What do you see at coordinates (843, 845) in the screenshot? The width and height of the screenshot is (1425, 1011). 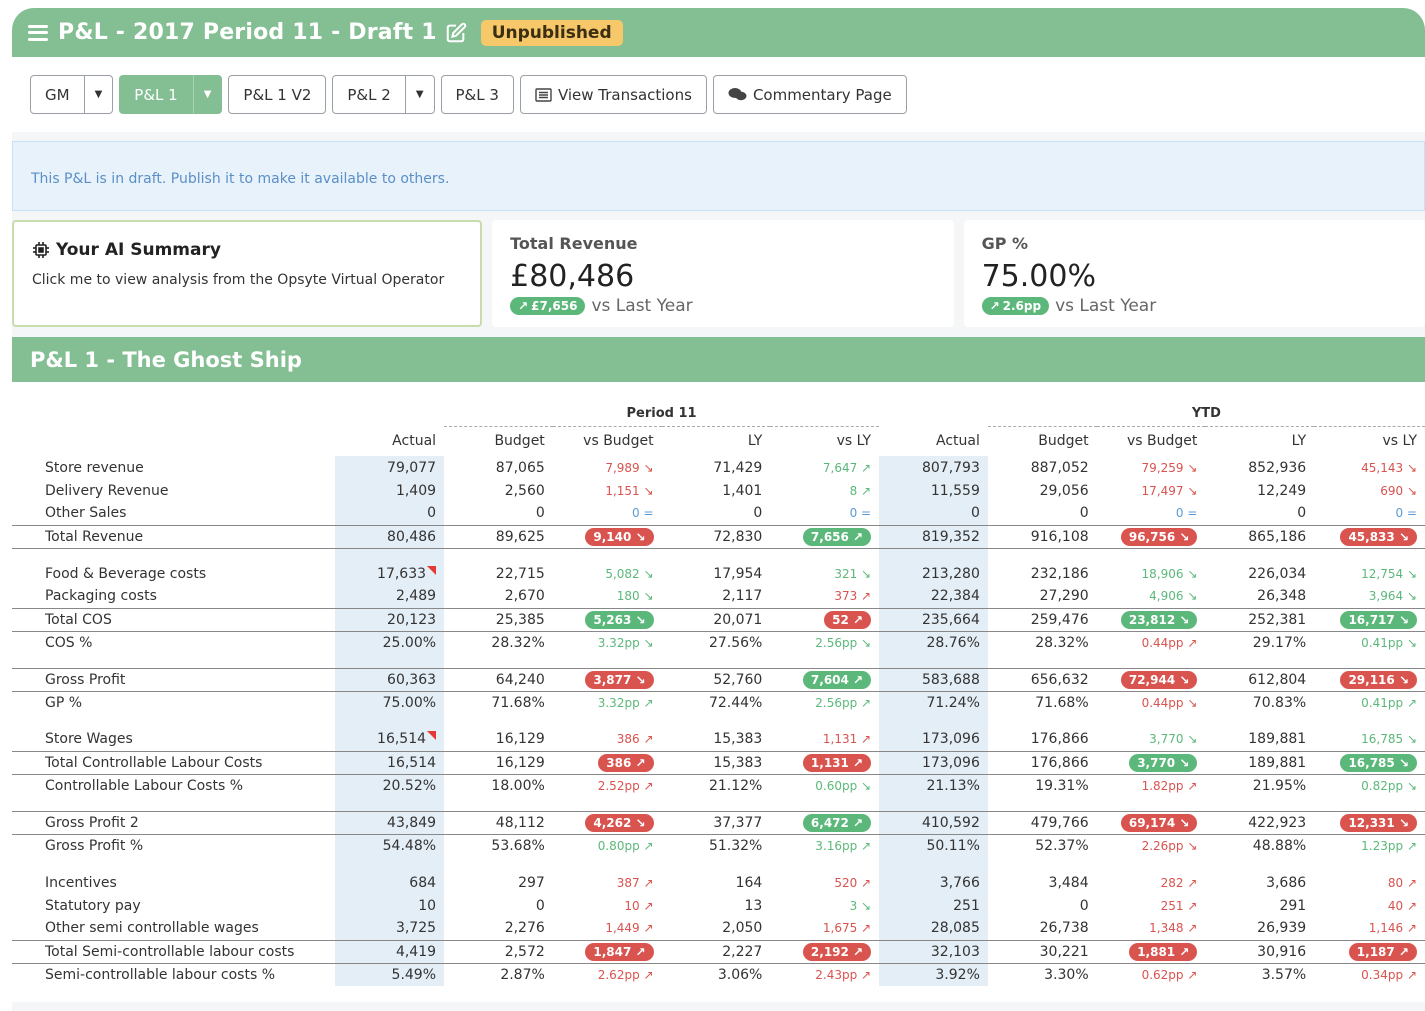 I see `variance-text: 3.16pp ↗` at bounding box center [843, 845].